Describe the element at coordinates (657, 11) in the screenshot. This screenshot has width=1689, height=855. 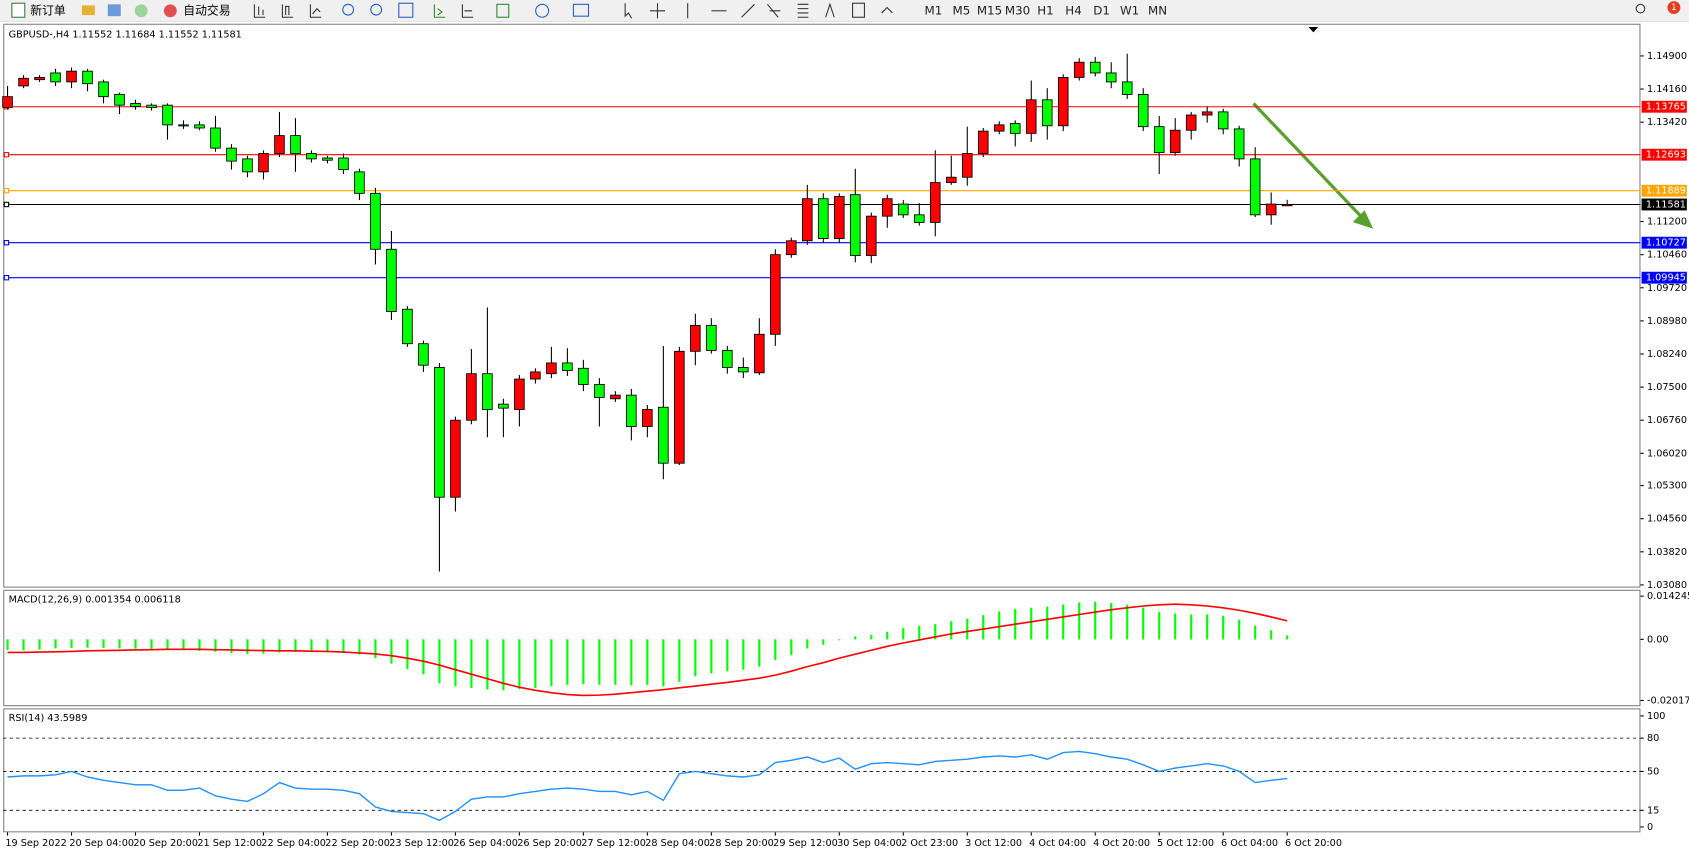
I see `crosshair-tool` at that location.